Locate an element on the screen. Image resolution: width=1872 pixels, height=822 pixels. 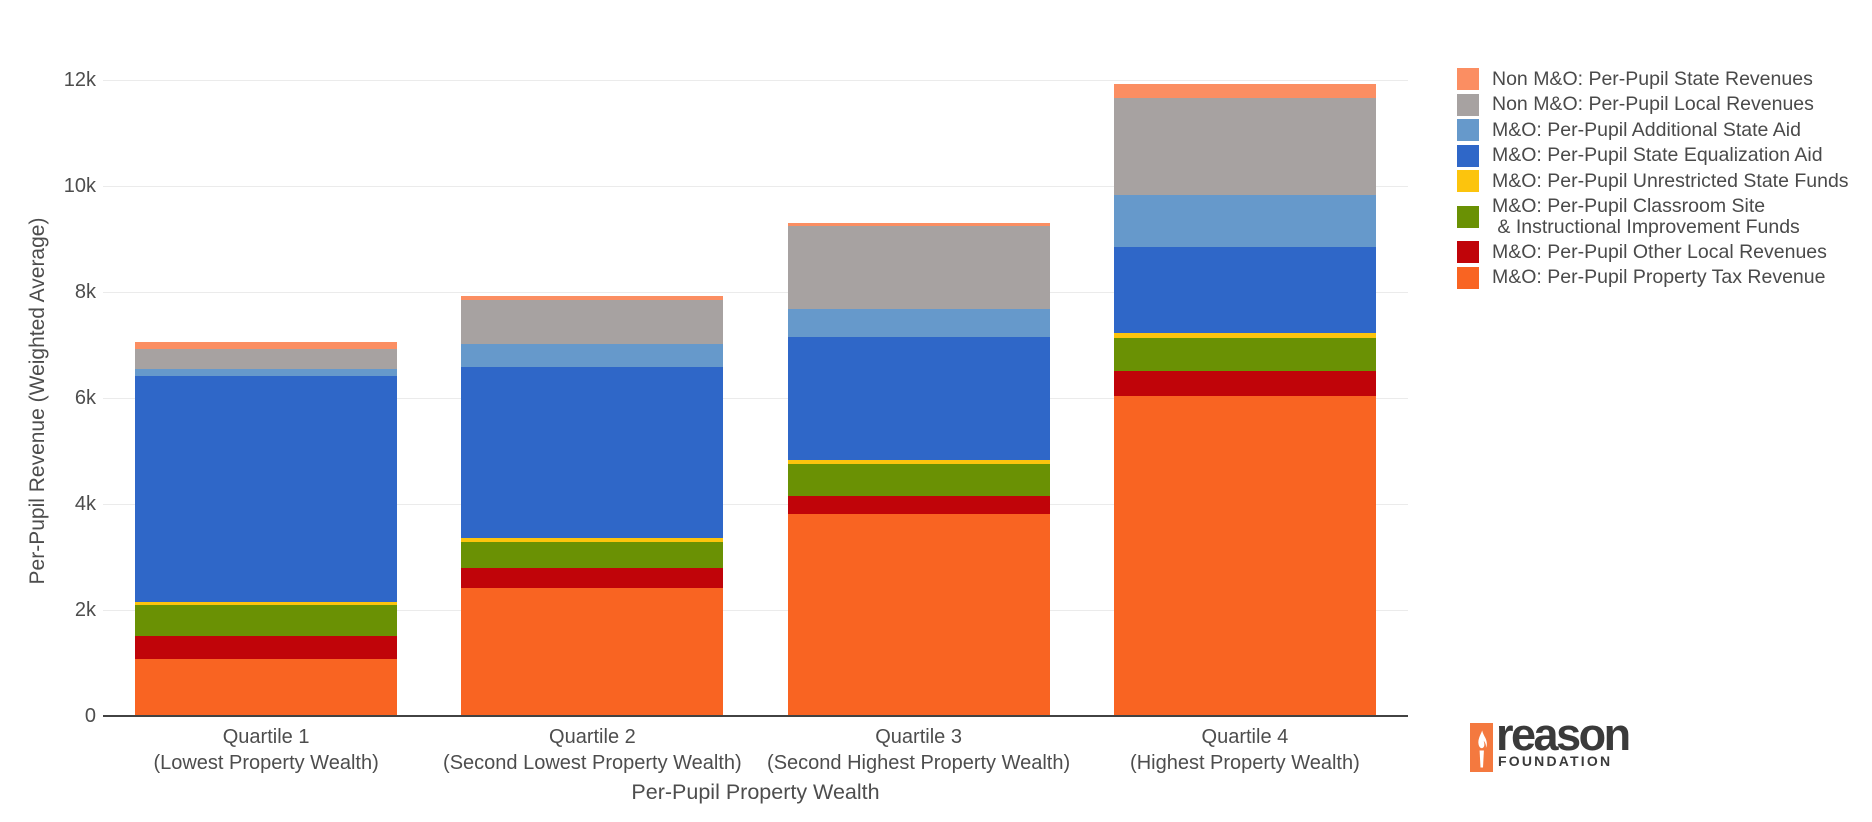
y-tick-label: 6k is located at coordinates (85, 398).